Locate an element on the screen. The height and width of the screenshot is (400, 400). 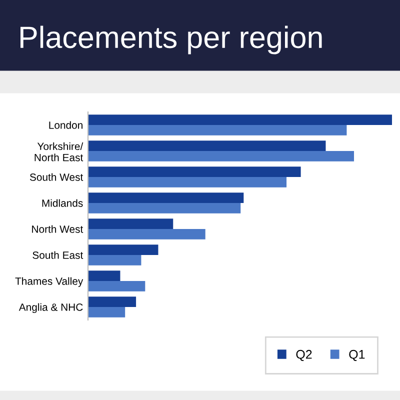
y-tick-label: London is located at coordinates (65, 125).